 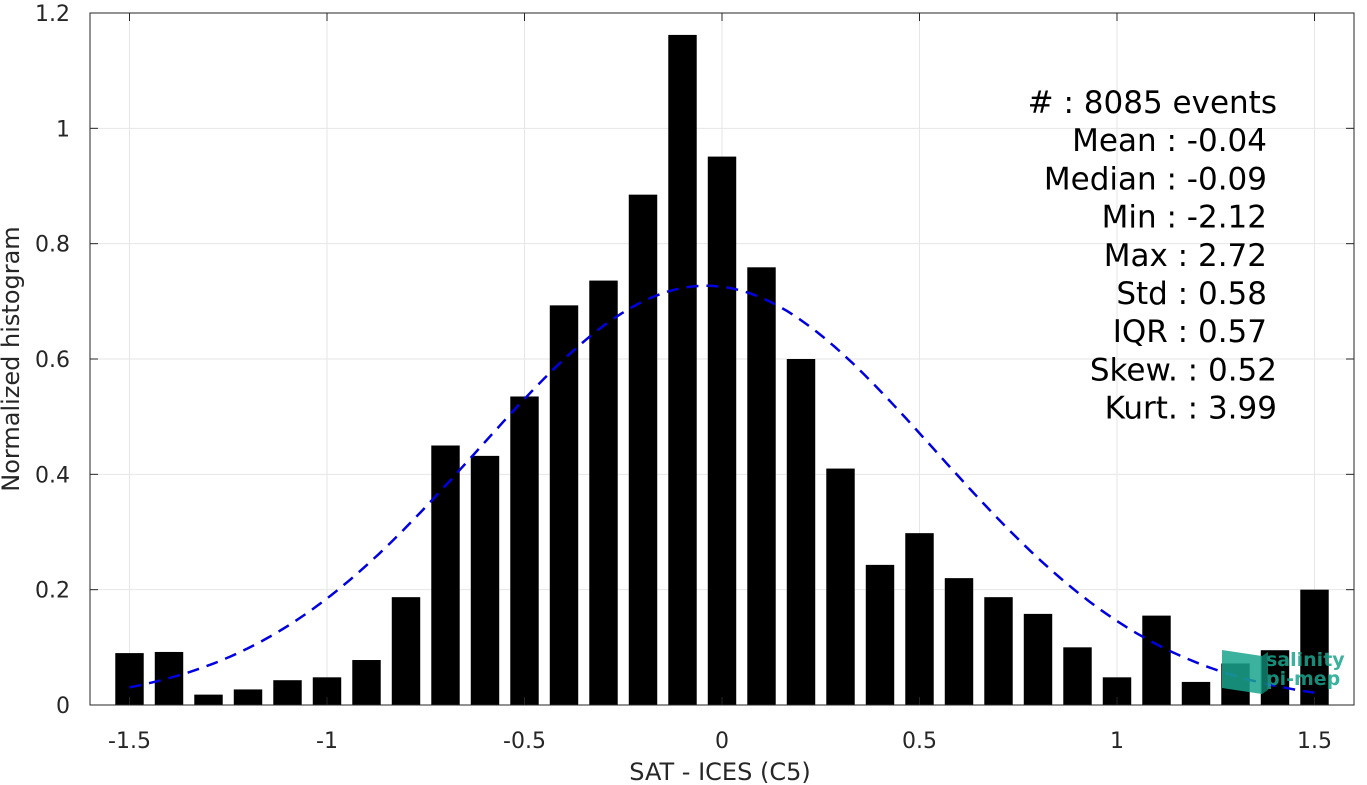 I want to click on y-tick-label: 0, so click(x=63, y=706).